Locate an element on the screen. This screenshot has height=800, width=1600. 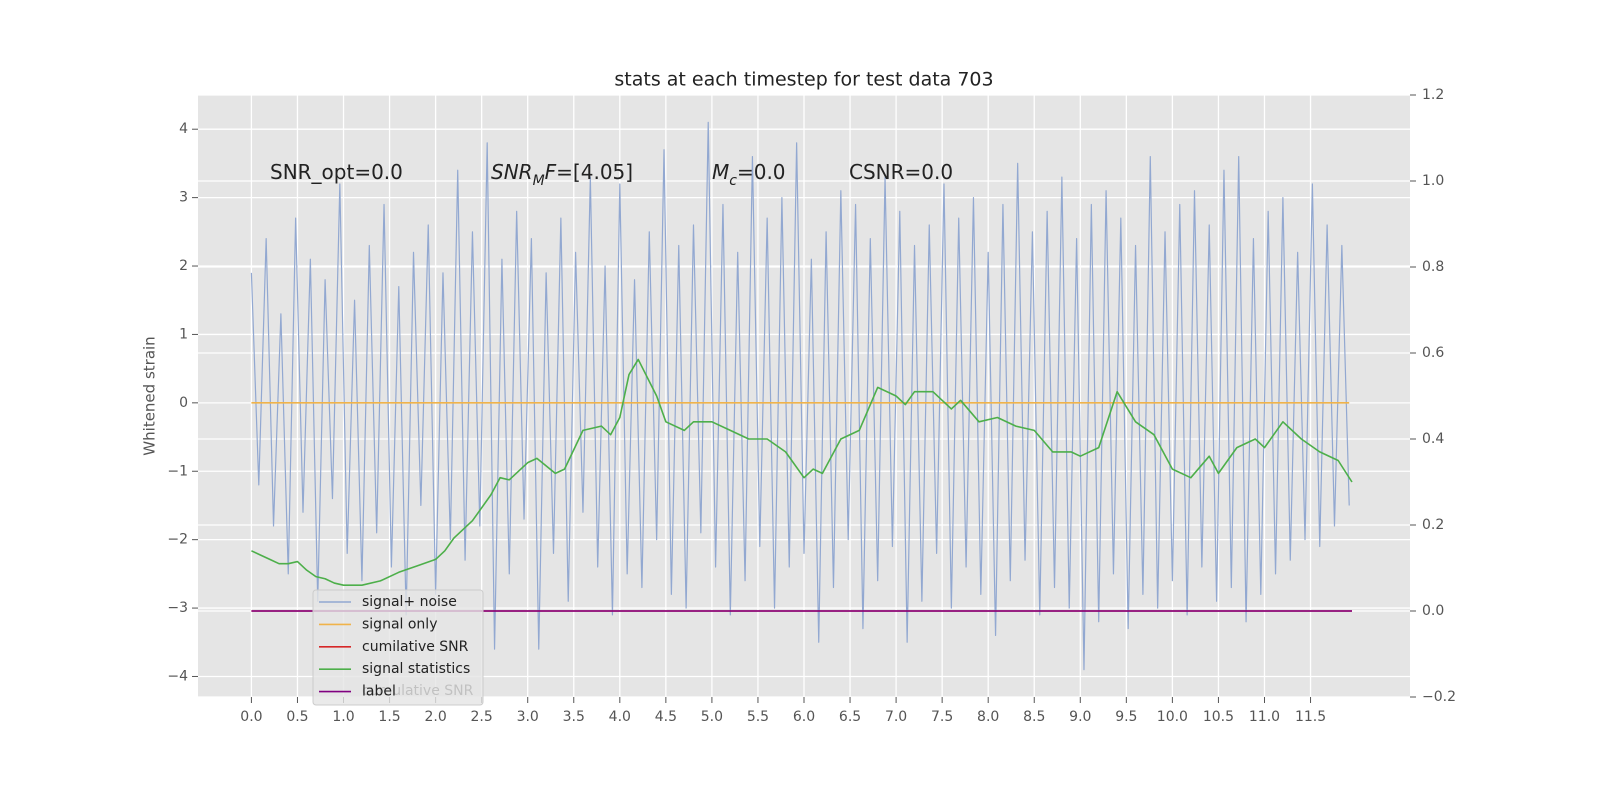
y-tick-label: 2 is located at coordinates (183, 266).